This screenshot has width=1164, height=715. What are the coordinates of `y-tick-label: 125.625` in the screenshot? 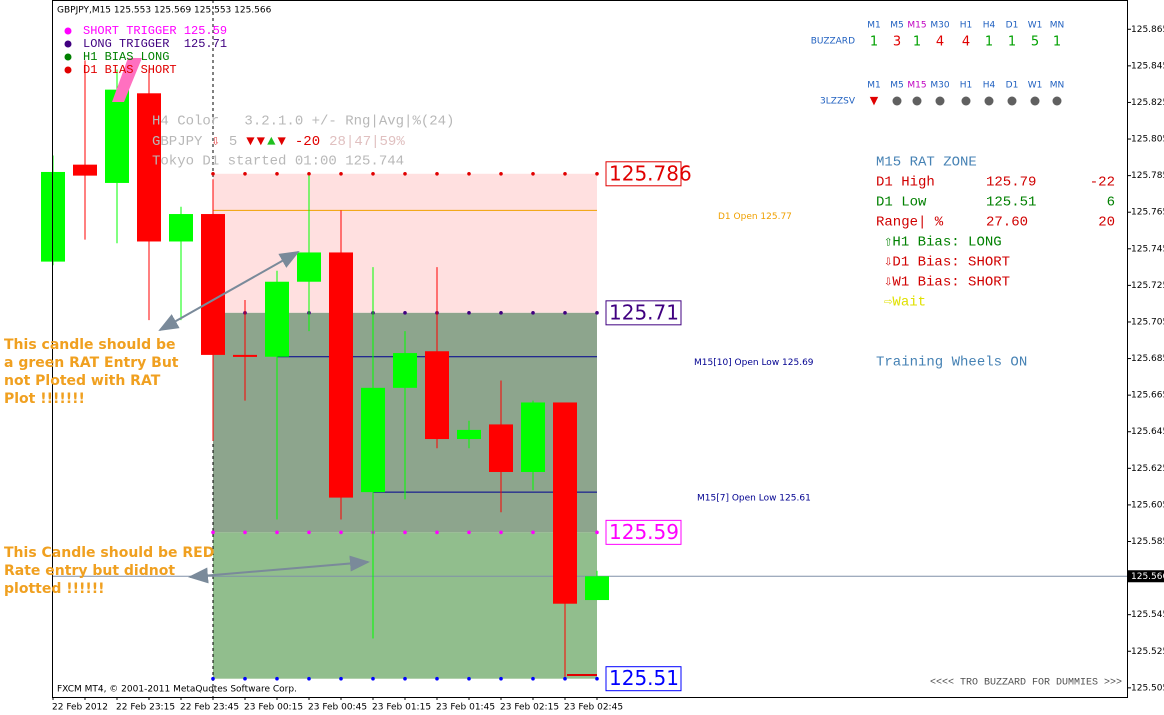 It's located at (1147, 469).